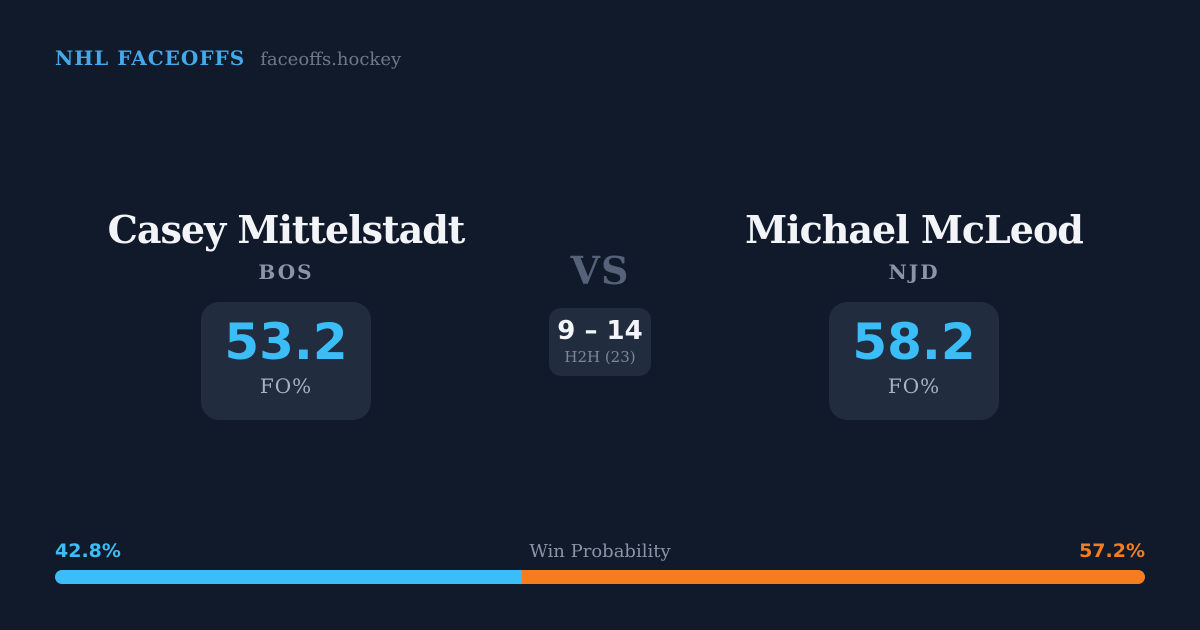 Image resolution: width=1200 pixels, height=630 pixels. Describe the element at coordinates (286, 229) in the screenshot. I see `player-name-left: Casey Mittelstadt` at that location.